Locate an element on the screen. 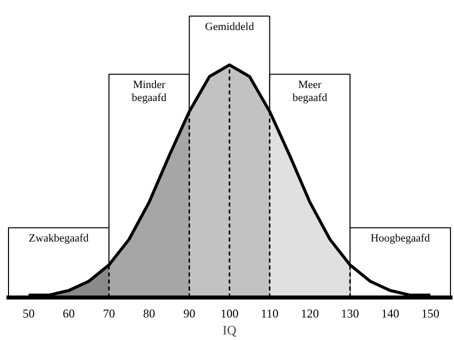 The image size is (454, 340). band-label: Hoogbegaafd is located at coordinates (400, 238).